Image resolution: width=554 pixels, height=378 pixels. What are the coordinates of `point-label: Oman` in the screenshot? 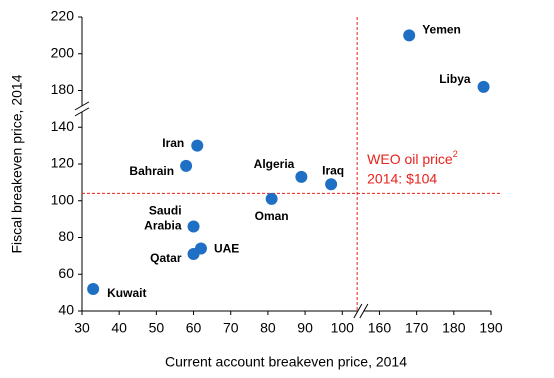 It's located at (272, 216).